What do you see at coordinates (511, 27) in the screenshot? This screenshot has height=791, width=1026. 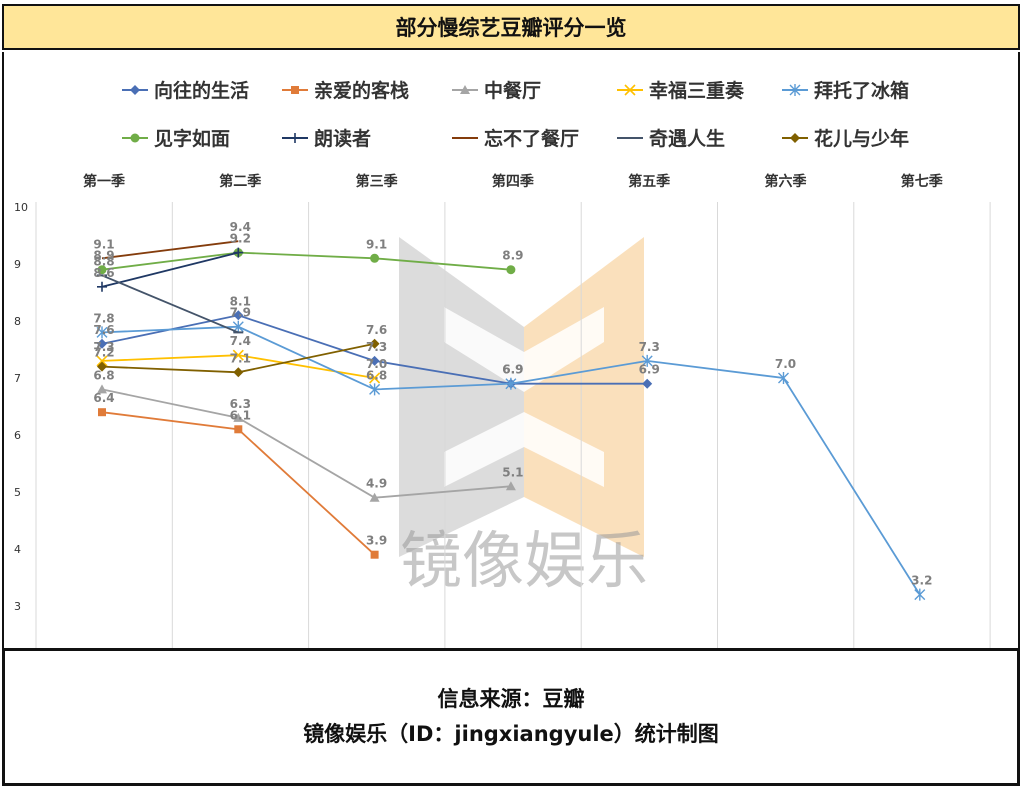 I see `chart-title: 部分慢综艺豆瓣评分一览` at bounding box center [511, 27].